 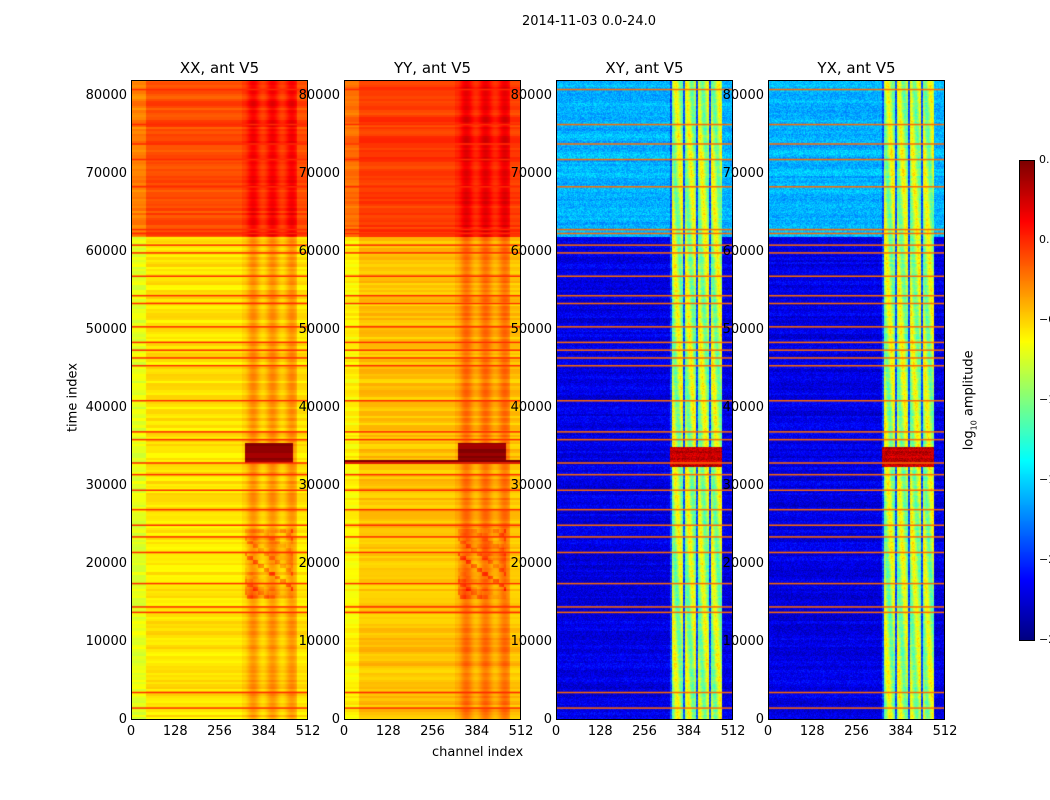 I want to click on panel-title: XX, ant V5, so click(x=219, y=68).